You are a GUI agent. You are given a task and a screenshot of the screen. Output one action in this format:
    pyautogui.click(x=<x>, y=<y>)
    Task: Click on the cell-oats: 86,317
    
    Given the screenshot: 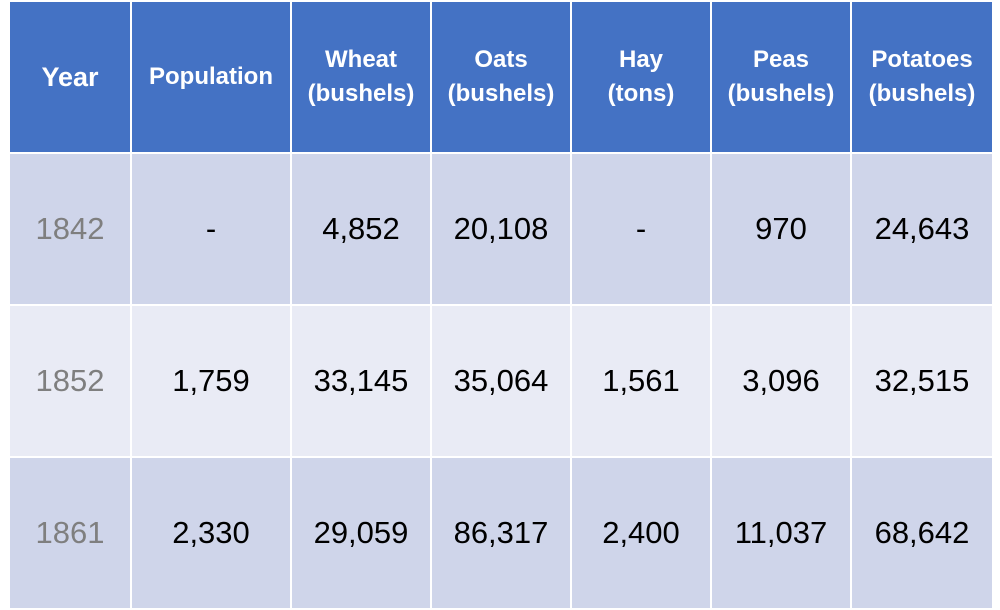 What is the action you would take?
    pyautogui.click(x=501, y=533)
    